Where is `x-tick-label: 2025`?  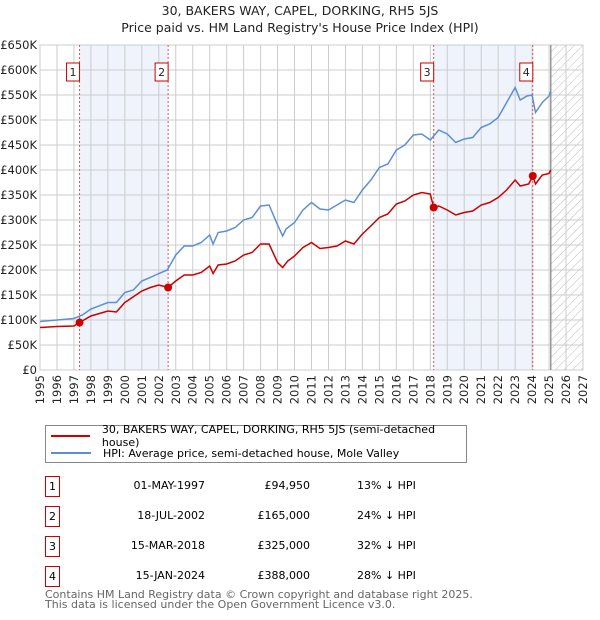 x-tick-label: 2025 is located at coordinates (549, 389).